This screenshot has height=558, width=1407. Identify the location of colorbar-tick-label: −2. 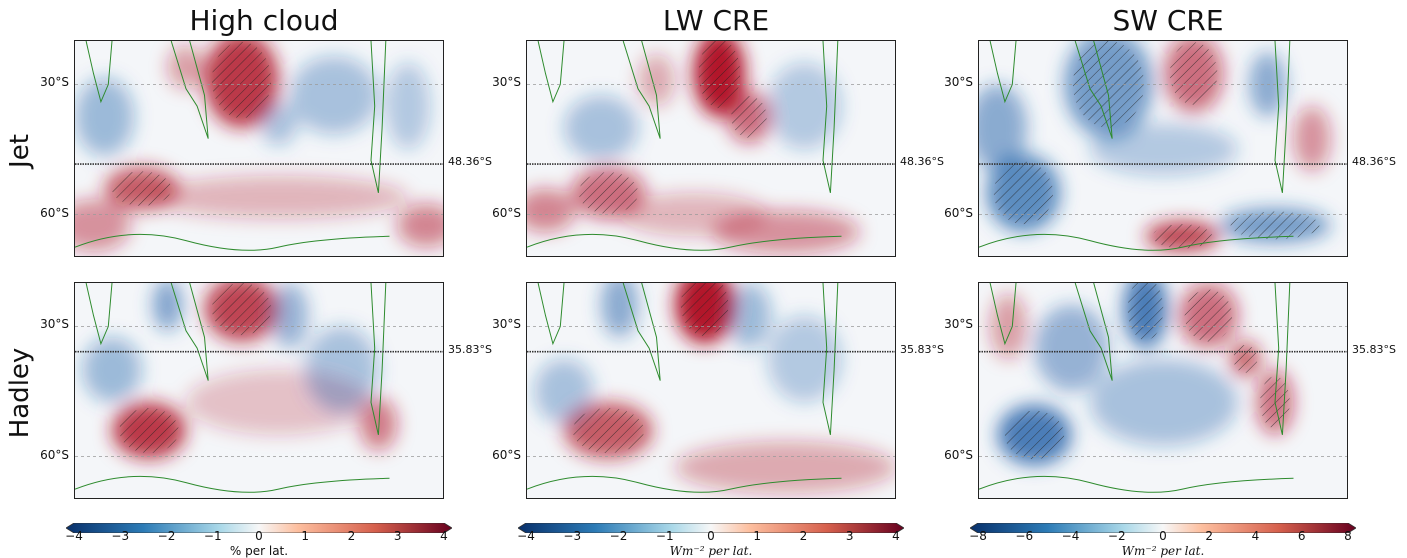
(1116, 536).